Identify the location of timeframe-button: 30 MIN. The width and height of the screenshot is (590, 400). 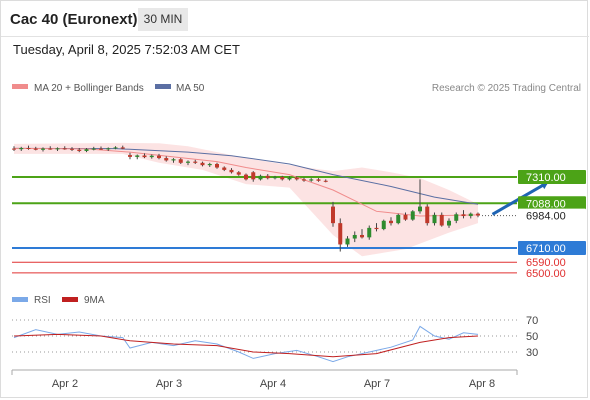
(163, 19).